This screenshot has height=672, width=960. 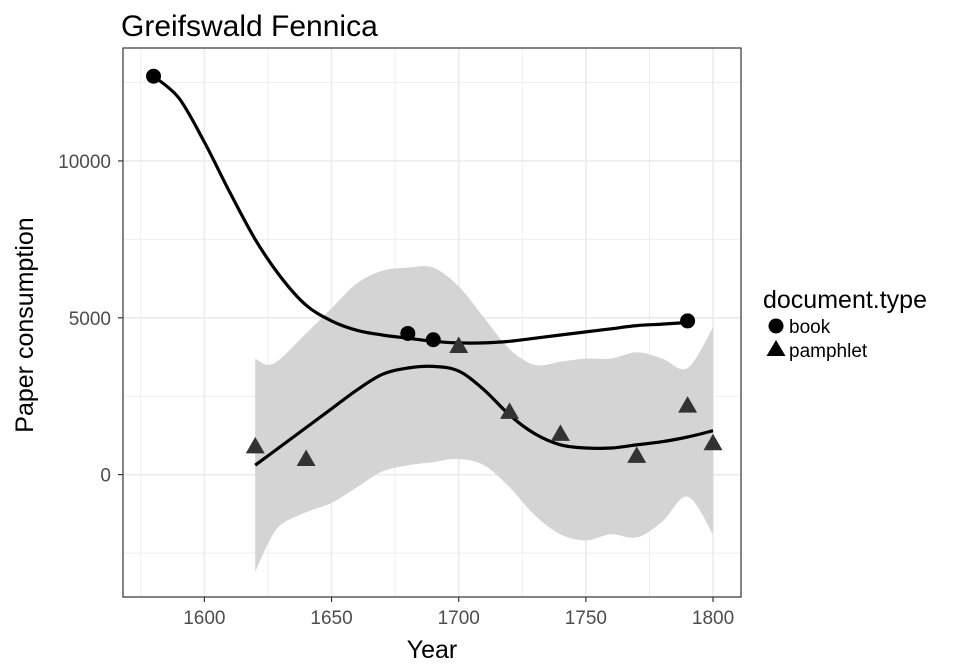 What do you see at coordinates (484, 415) in the screenshot?
I see `smooth-line-pamphlet` at bounding box center [484, 415].